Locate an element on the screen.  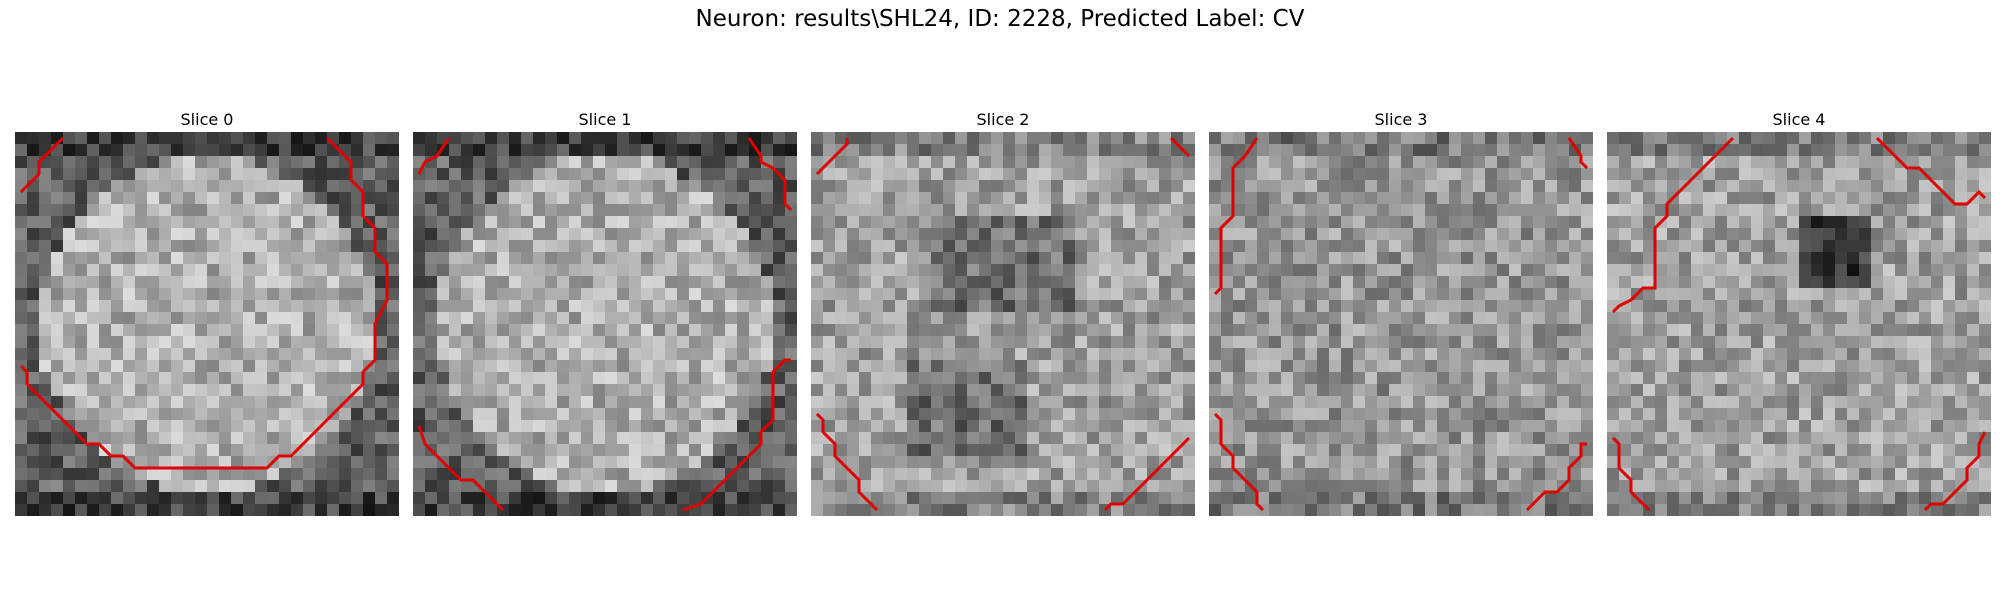
slice-panel-1: Slice 1 is located at coordinates (605, 312).